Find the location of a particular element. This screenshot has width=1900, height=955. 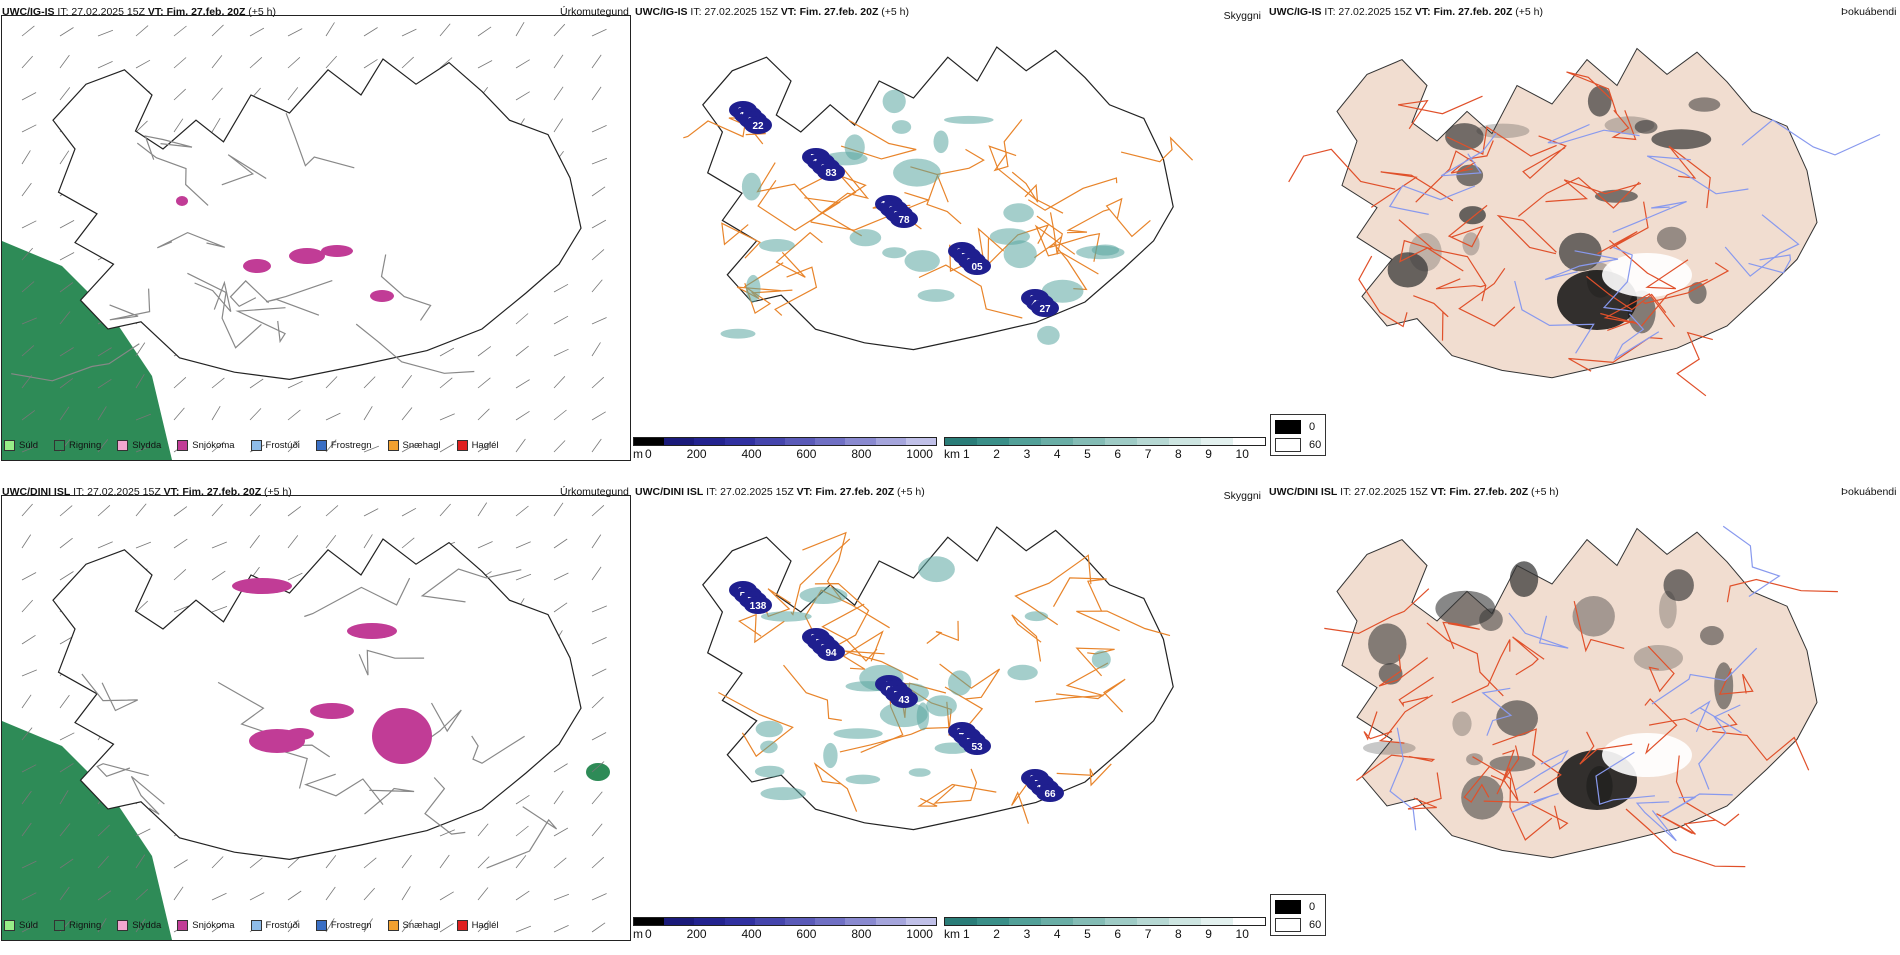

m-unit: m is located at coordinates (638, 934).